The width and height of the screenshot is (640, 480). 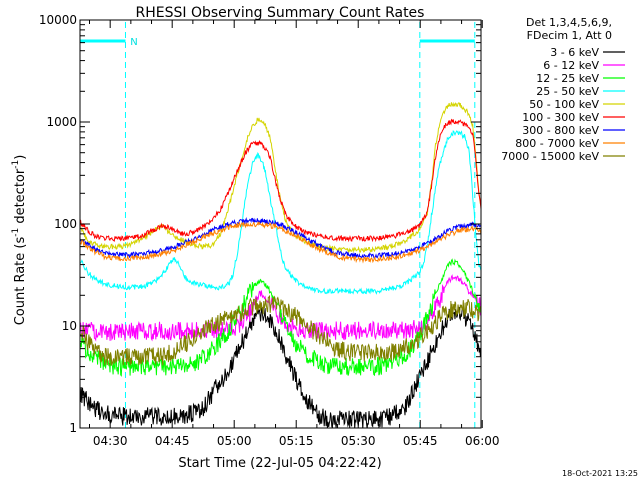 What do you see at coordinates (569, 35) in the screenshot?
I see `legend-header: FDecim 1, Att 0` at bounding box center [569, 35].